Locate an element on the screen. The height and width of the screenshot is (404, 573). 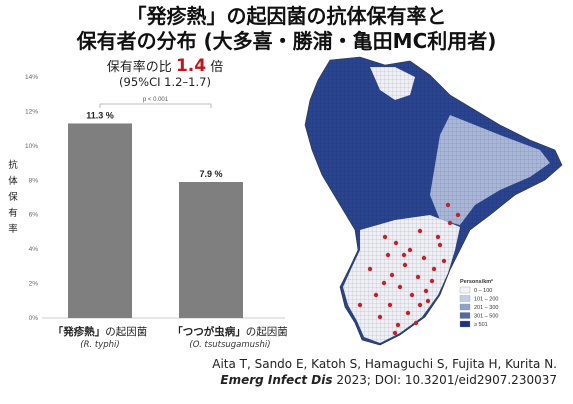
y-axis-label: 抗 体 保 有 率 is located at coordinates (13, 198).